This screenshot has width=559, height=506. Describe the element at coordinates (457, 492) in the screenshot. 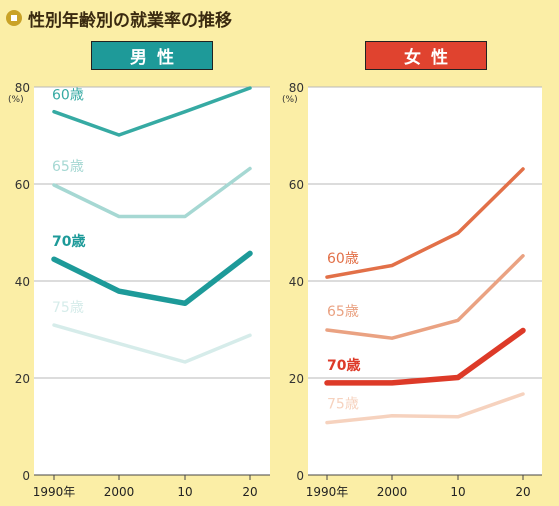

I see `female-xtick-label: 10` at that location.